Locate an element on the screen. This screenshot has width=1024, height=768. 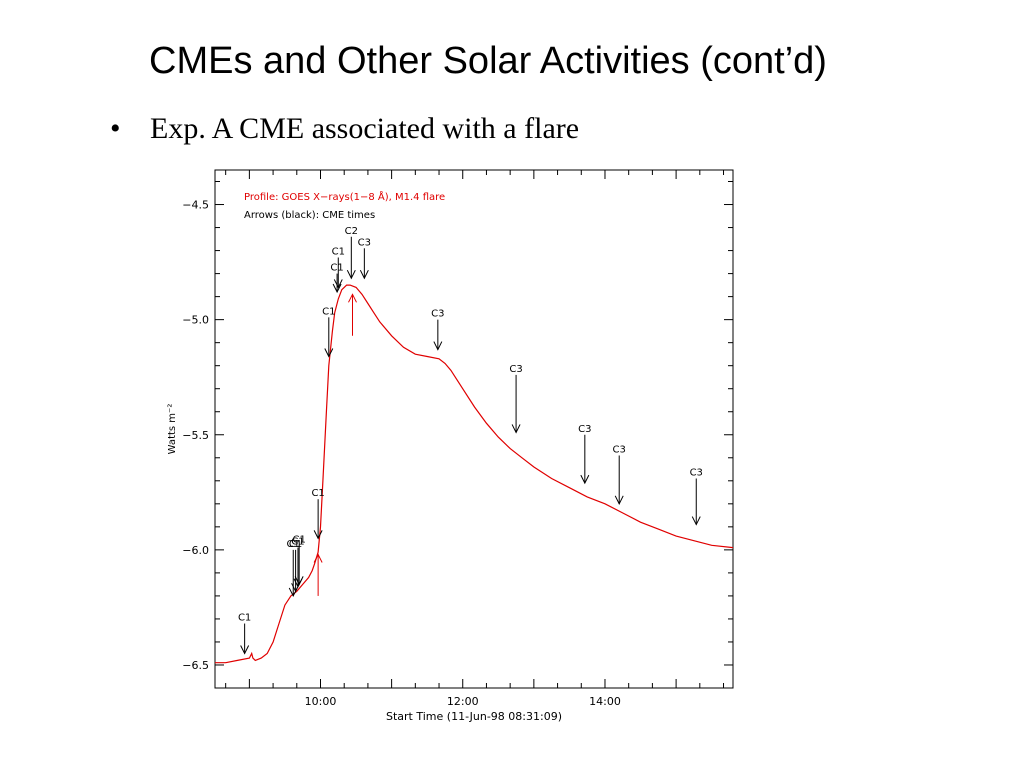
bullet-item: • Exp. A CME associated with a flare is located at coordinates (344, 129).